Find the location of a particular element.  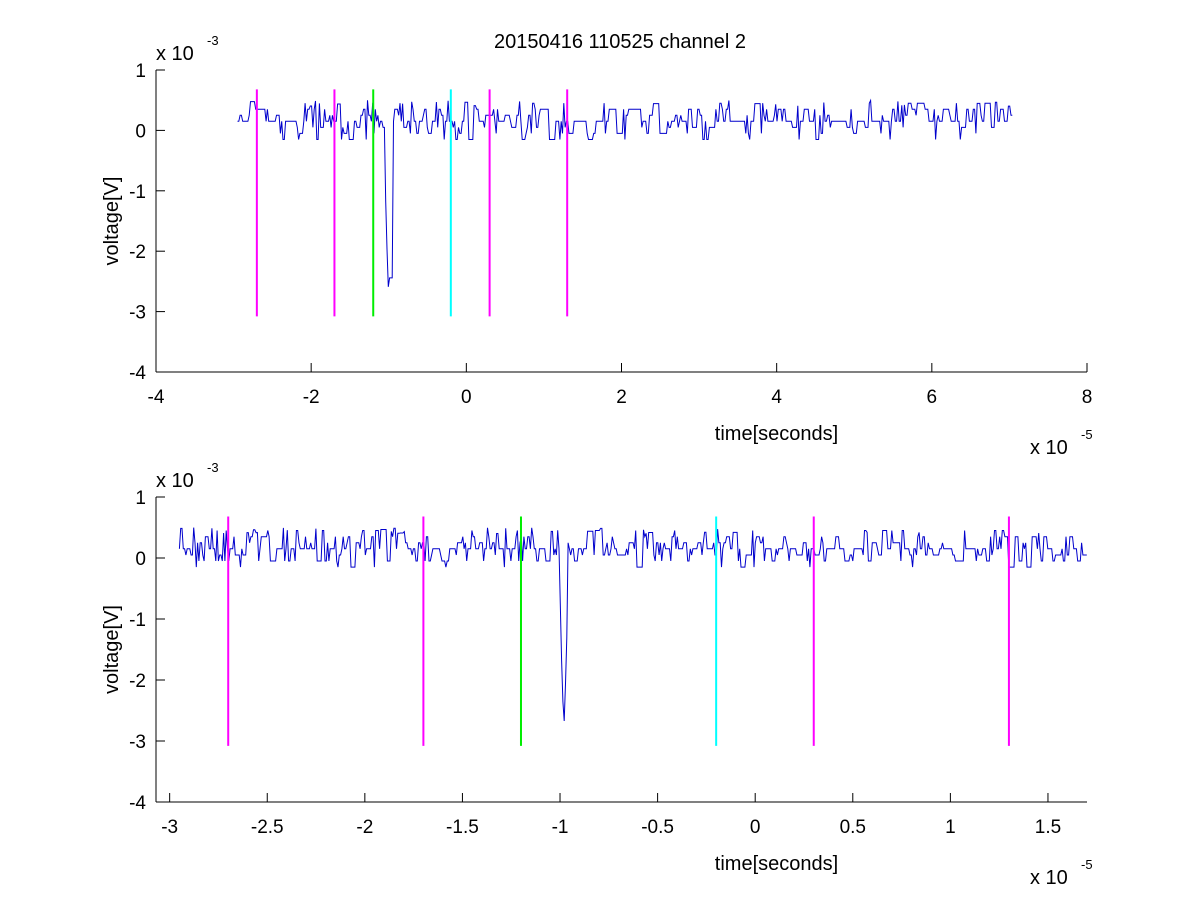

x-tick-label: 1.5 is located at coordinates (1048, 827).